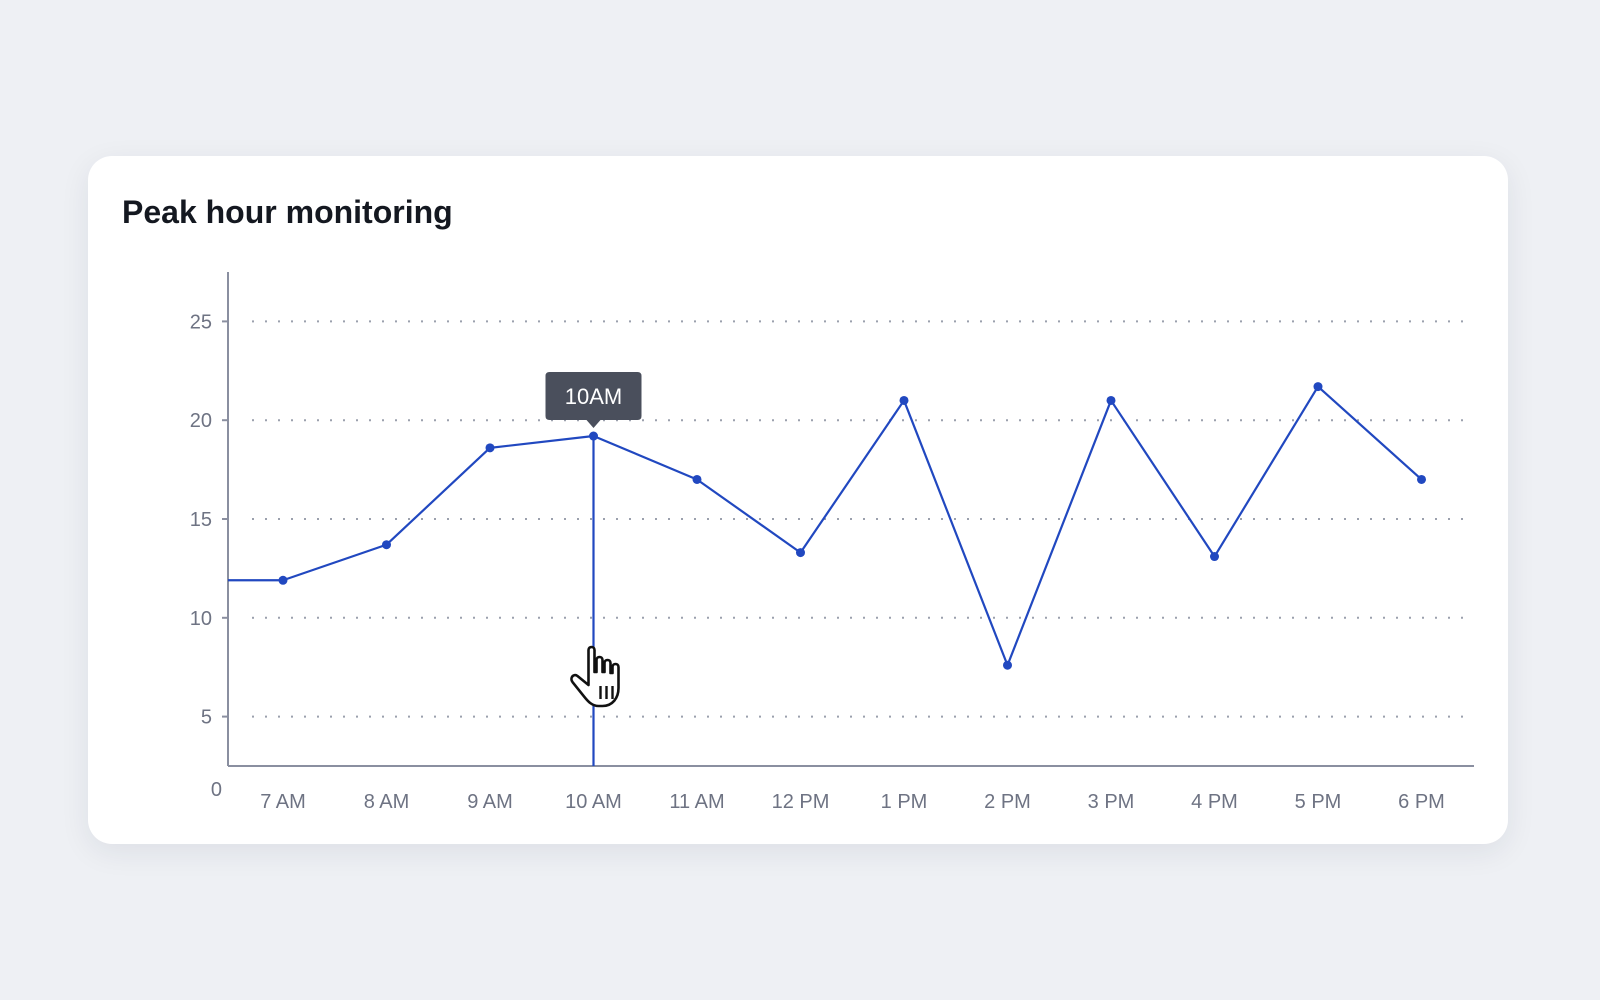 The image size is (1600, 1000). What do you see at coordinates (904, 802) in the screenshot?
I see `x-tick-label: 1 PM` at bounding box center [904, 802].